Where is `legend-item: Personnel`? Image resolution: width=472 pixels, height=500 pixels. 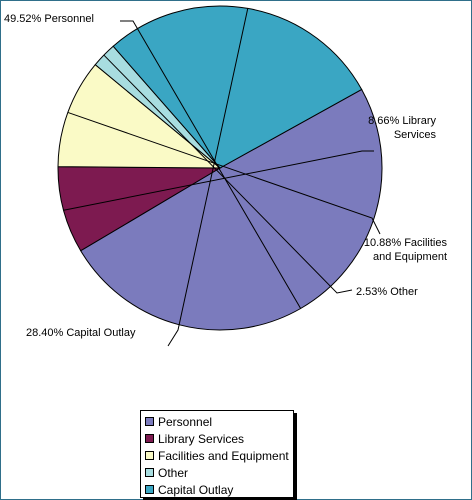 legend-item: Personnel is located at coordinates (219, 421).